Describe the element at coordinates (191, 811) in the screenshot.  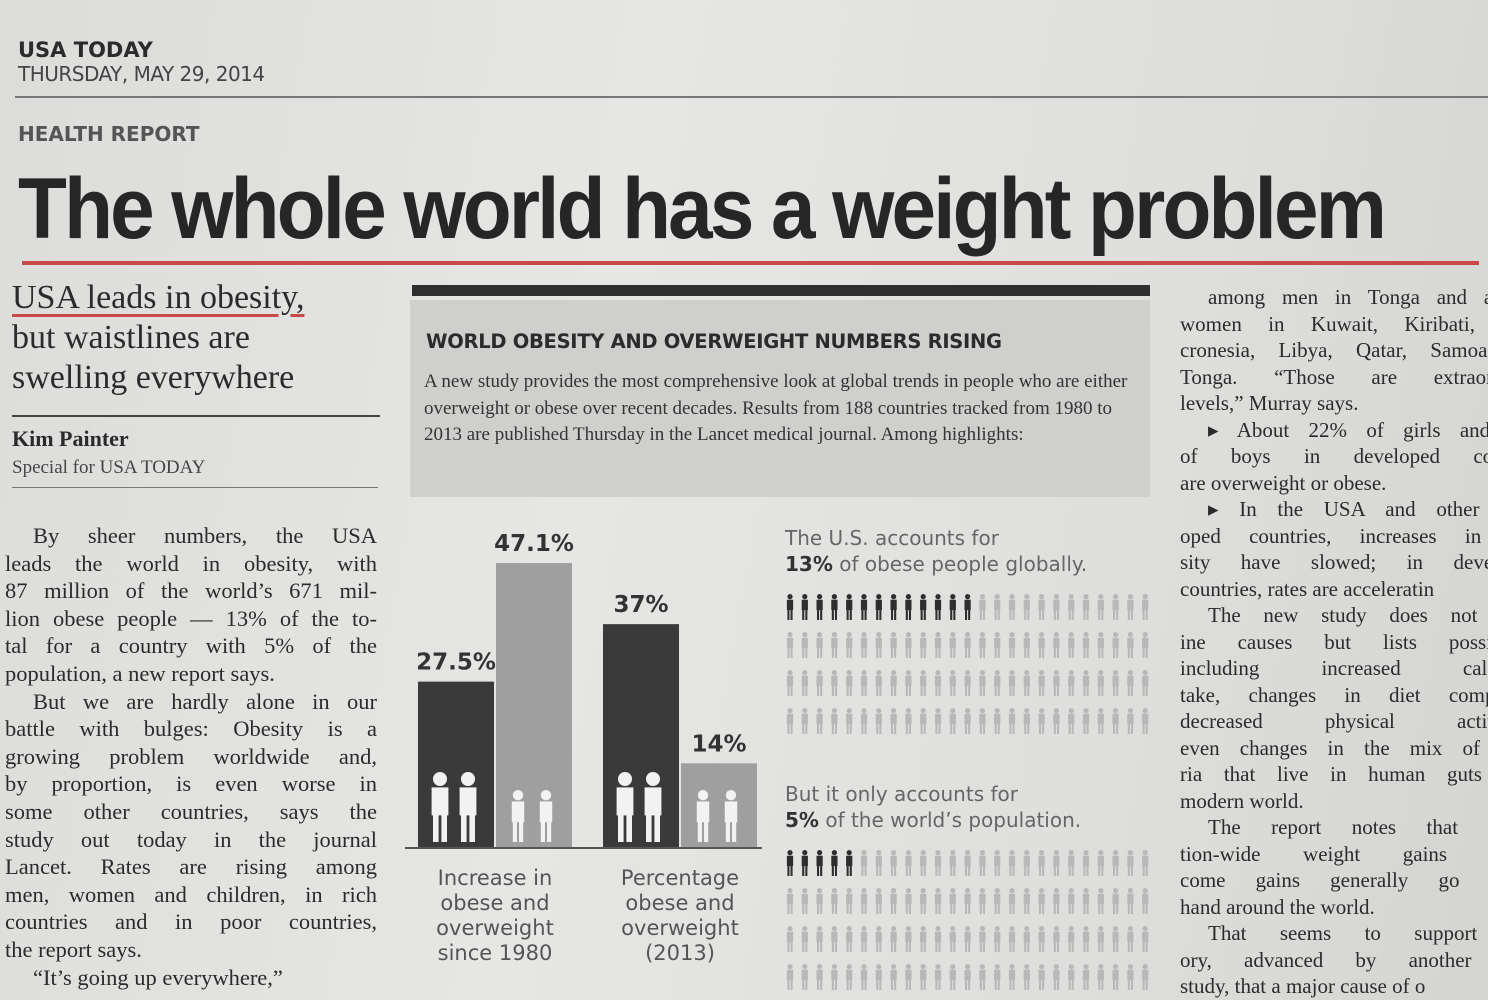
I see `text-line: some other countries, says the` at that location.